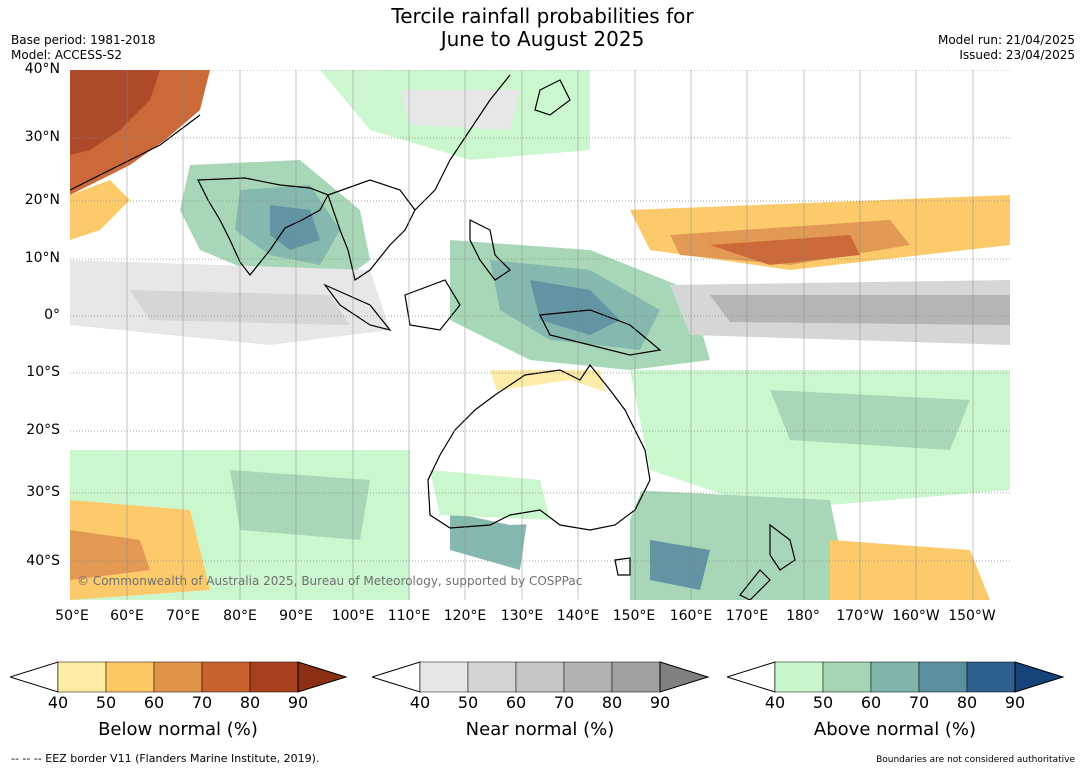  Describe the element at coordinates (43, 372) in the screenshot. I see `lat-label: 10°S` at that location.